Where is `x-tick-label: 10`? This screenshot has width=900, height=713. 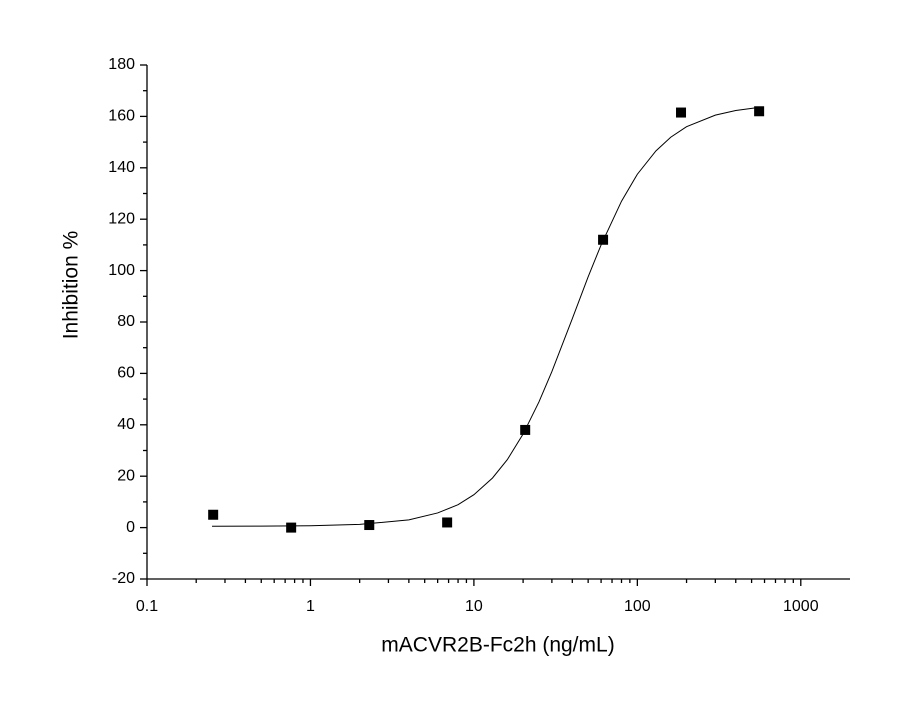
x-tick-label: 10 is located at coordinates (474, 606).